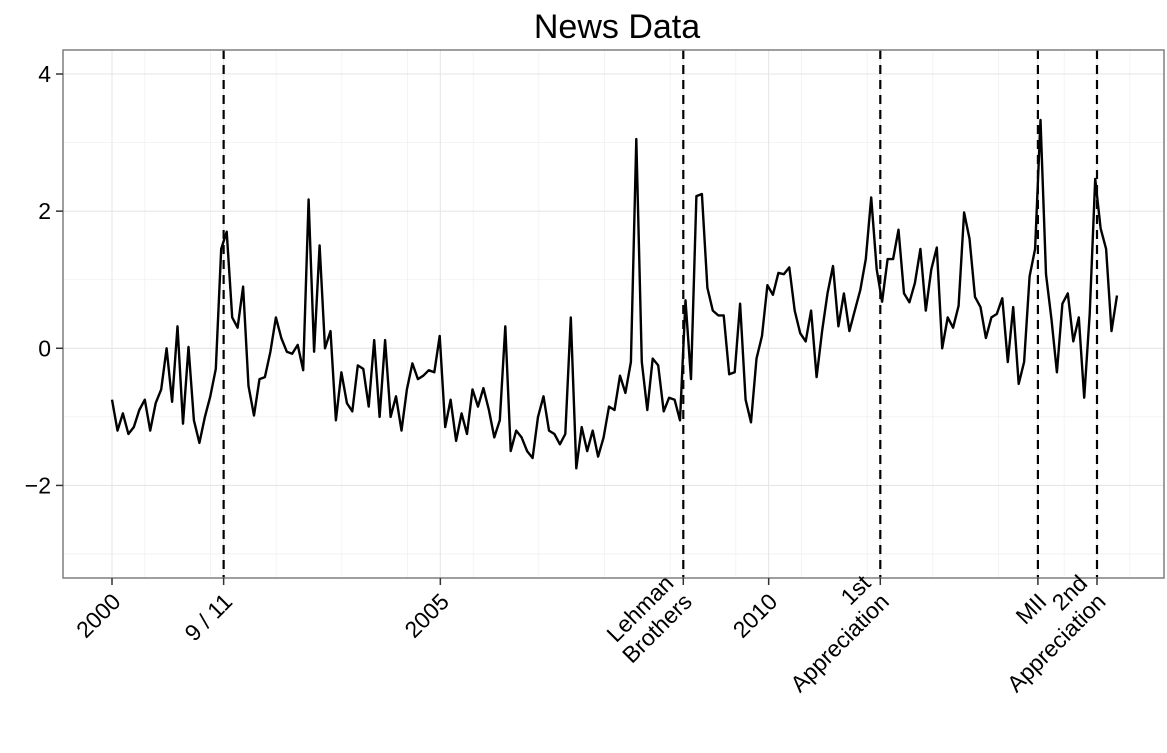 The height and width of the screenshot is (753, 1167). I want to click on x-tick-label-text: 2ndAppreciation, so click(1046, 633).